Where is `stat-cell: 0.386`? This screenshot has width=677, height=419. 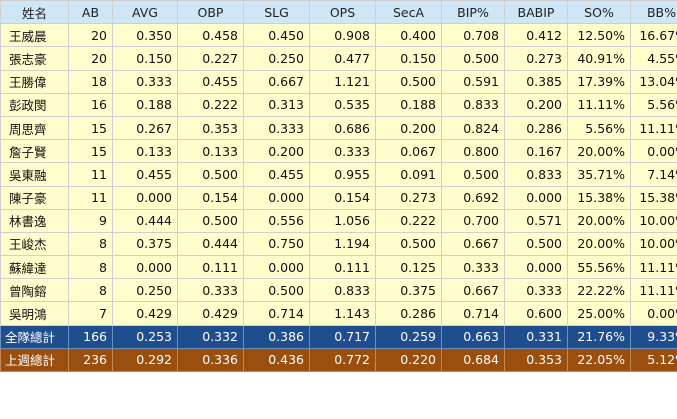
stat-cell: 0.386 is located at coordinates (276, 336).